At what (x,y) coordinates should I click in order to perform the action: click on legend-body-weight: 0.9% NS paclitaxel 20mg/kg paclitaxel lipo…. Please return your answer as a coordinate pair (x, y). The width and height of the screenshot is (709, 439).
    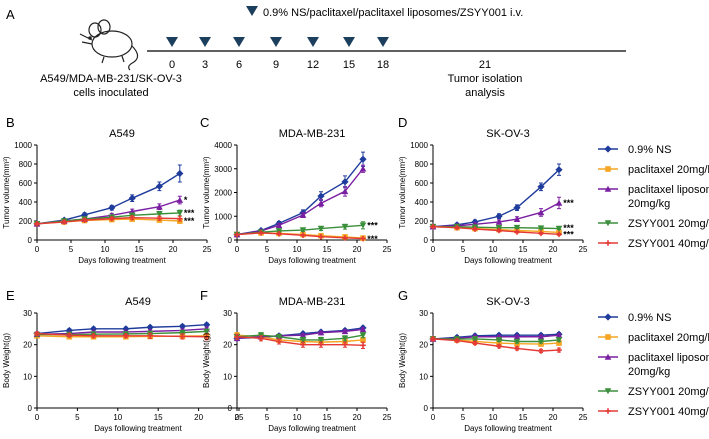
    Looking at the image, I should click on (653, 365).